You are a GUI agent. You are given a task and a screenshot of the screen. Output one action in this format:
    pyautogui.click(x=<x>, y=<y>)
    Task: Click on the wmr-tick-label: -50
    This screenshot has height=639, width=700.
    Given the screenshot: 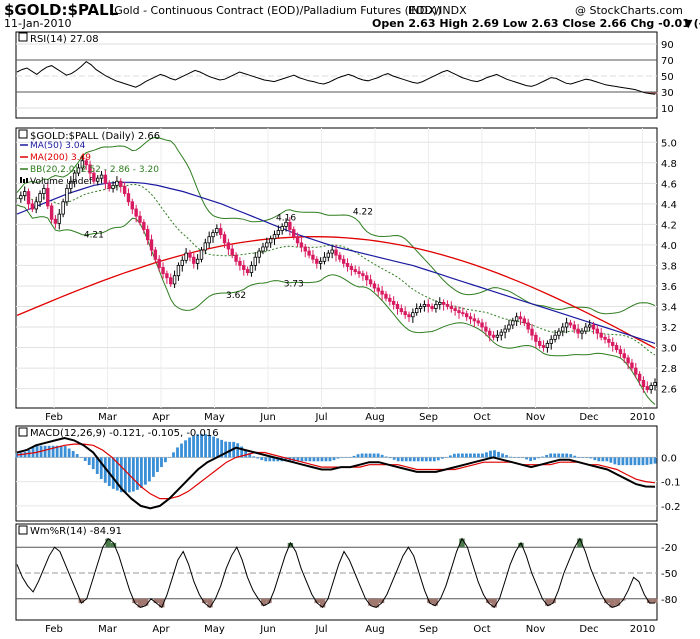 What is the action you would take?
    pyautogui.click(x=669, y=574)
    